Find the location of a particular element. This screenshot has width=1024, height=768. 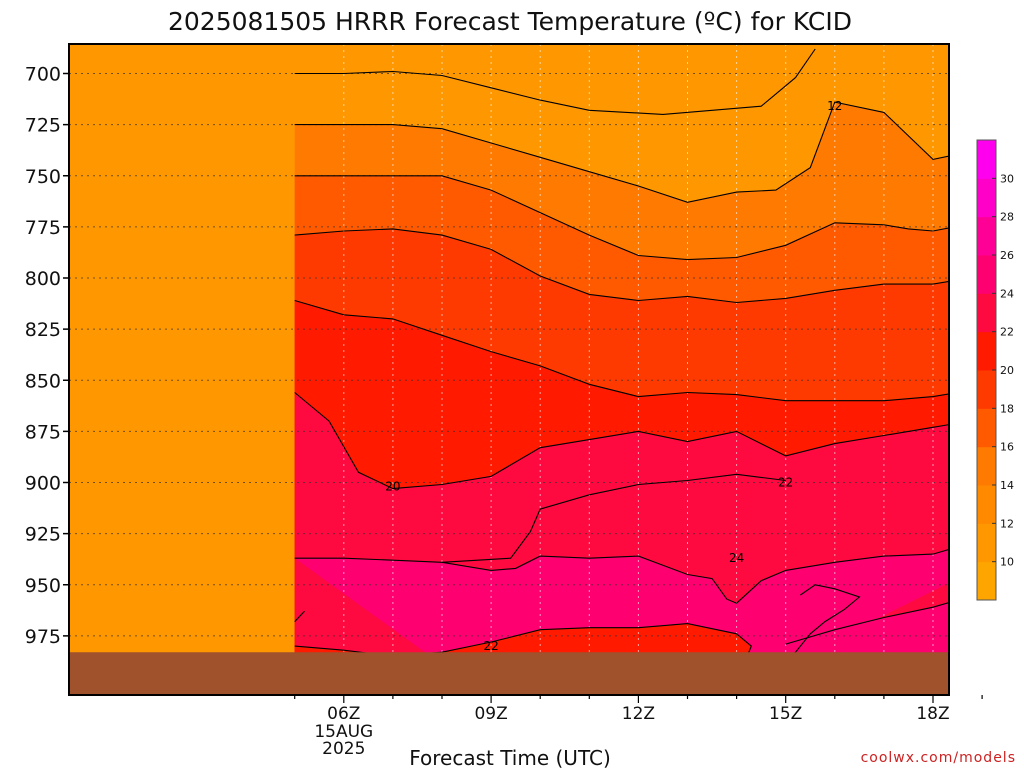

y-tick-label: 850 is located at coordinates (43, 381).